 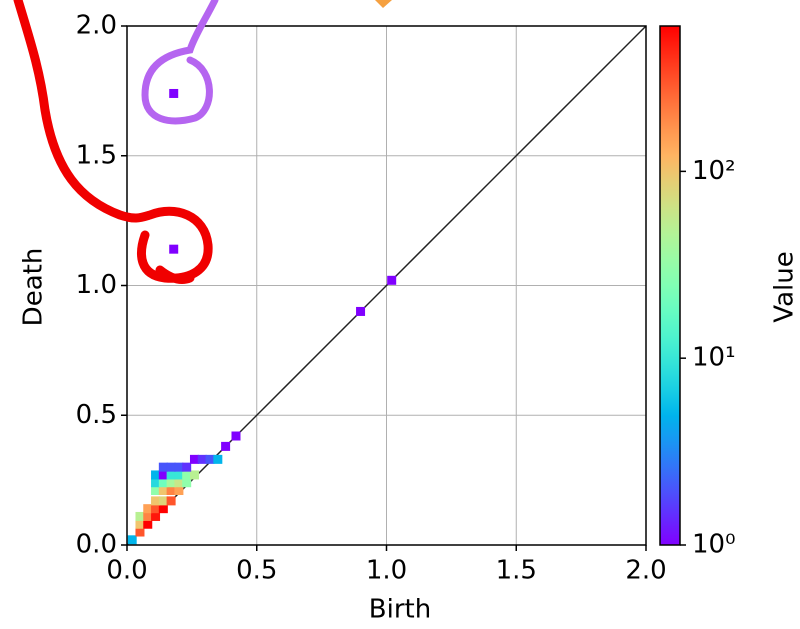 I want to click on x-axis-label: Birth, so click(x=400, y=610).